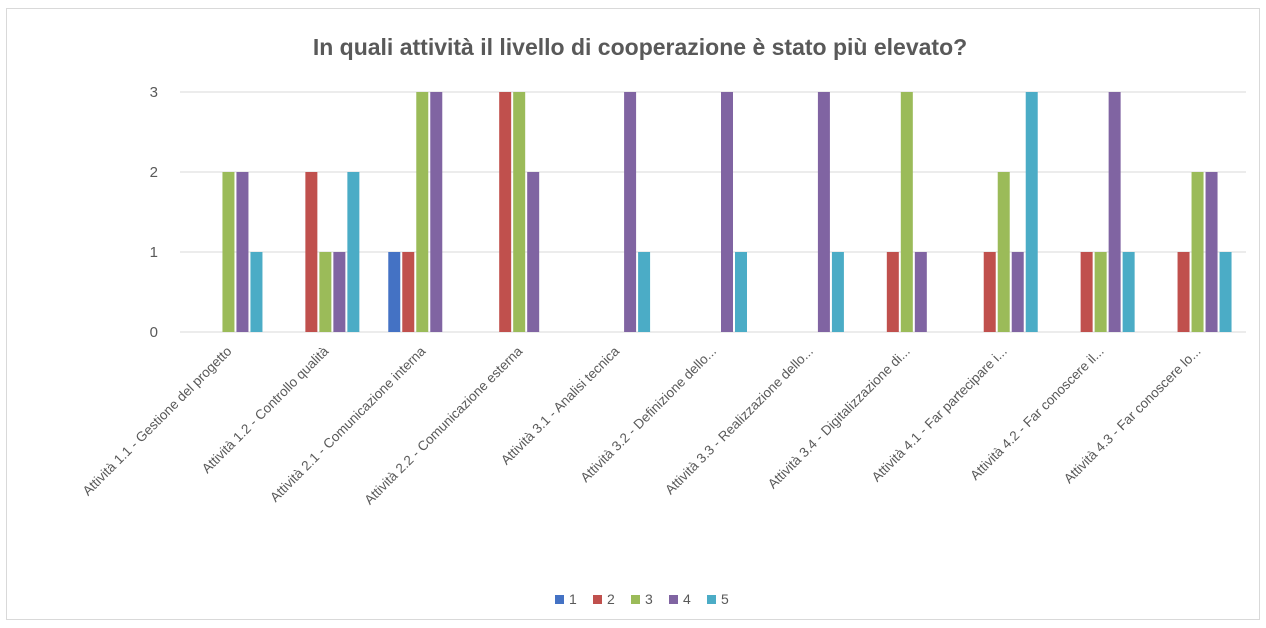 The height and width of the screenshot is (628, 1266). Describe the element at coordinates (642, 599) in the screenshot. I see `legend: 1 2 3 4 5` at that location.